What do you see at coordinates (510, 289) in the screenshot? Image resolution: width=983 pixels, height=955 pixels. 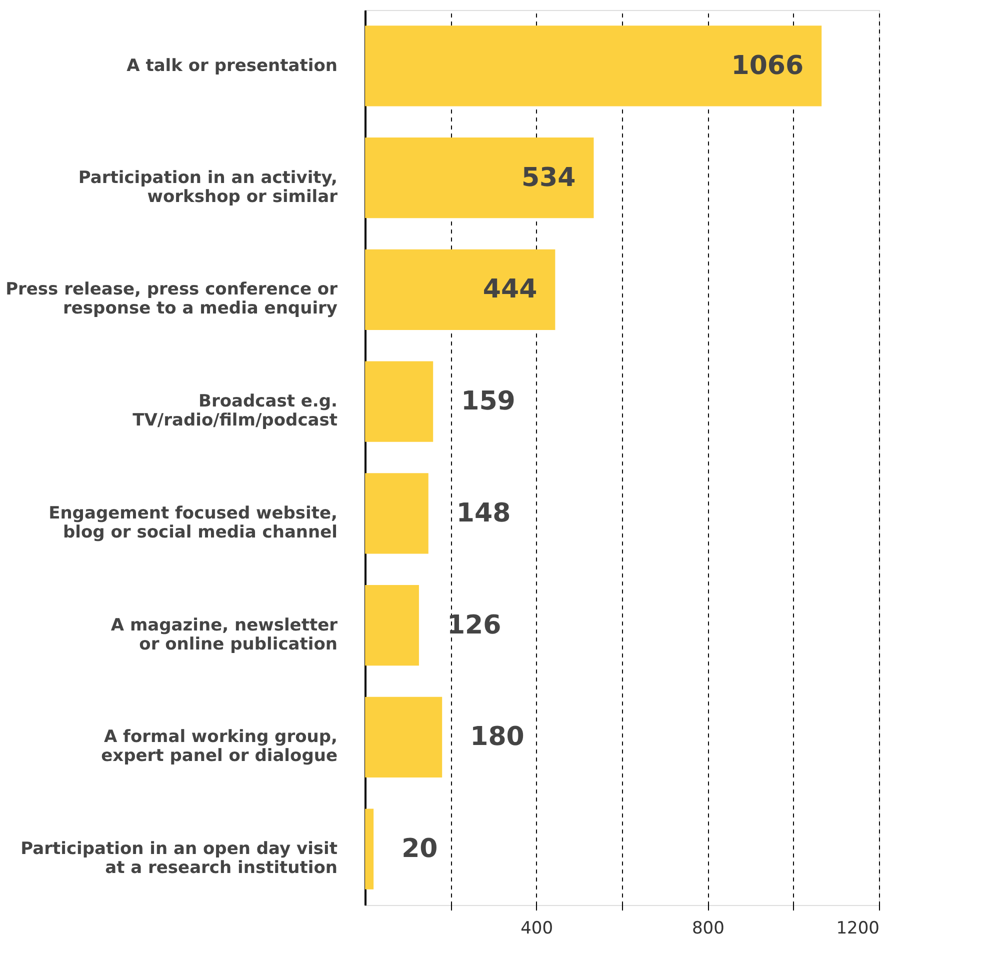 I see `data-label: 444` at bounding box center [510, 289].